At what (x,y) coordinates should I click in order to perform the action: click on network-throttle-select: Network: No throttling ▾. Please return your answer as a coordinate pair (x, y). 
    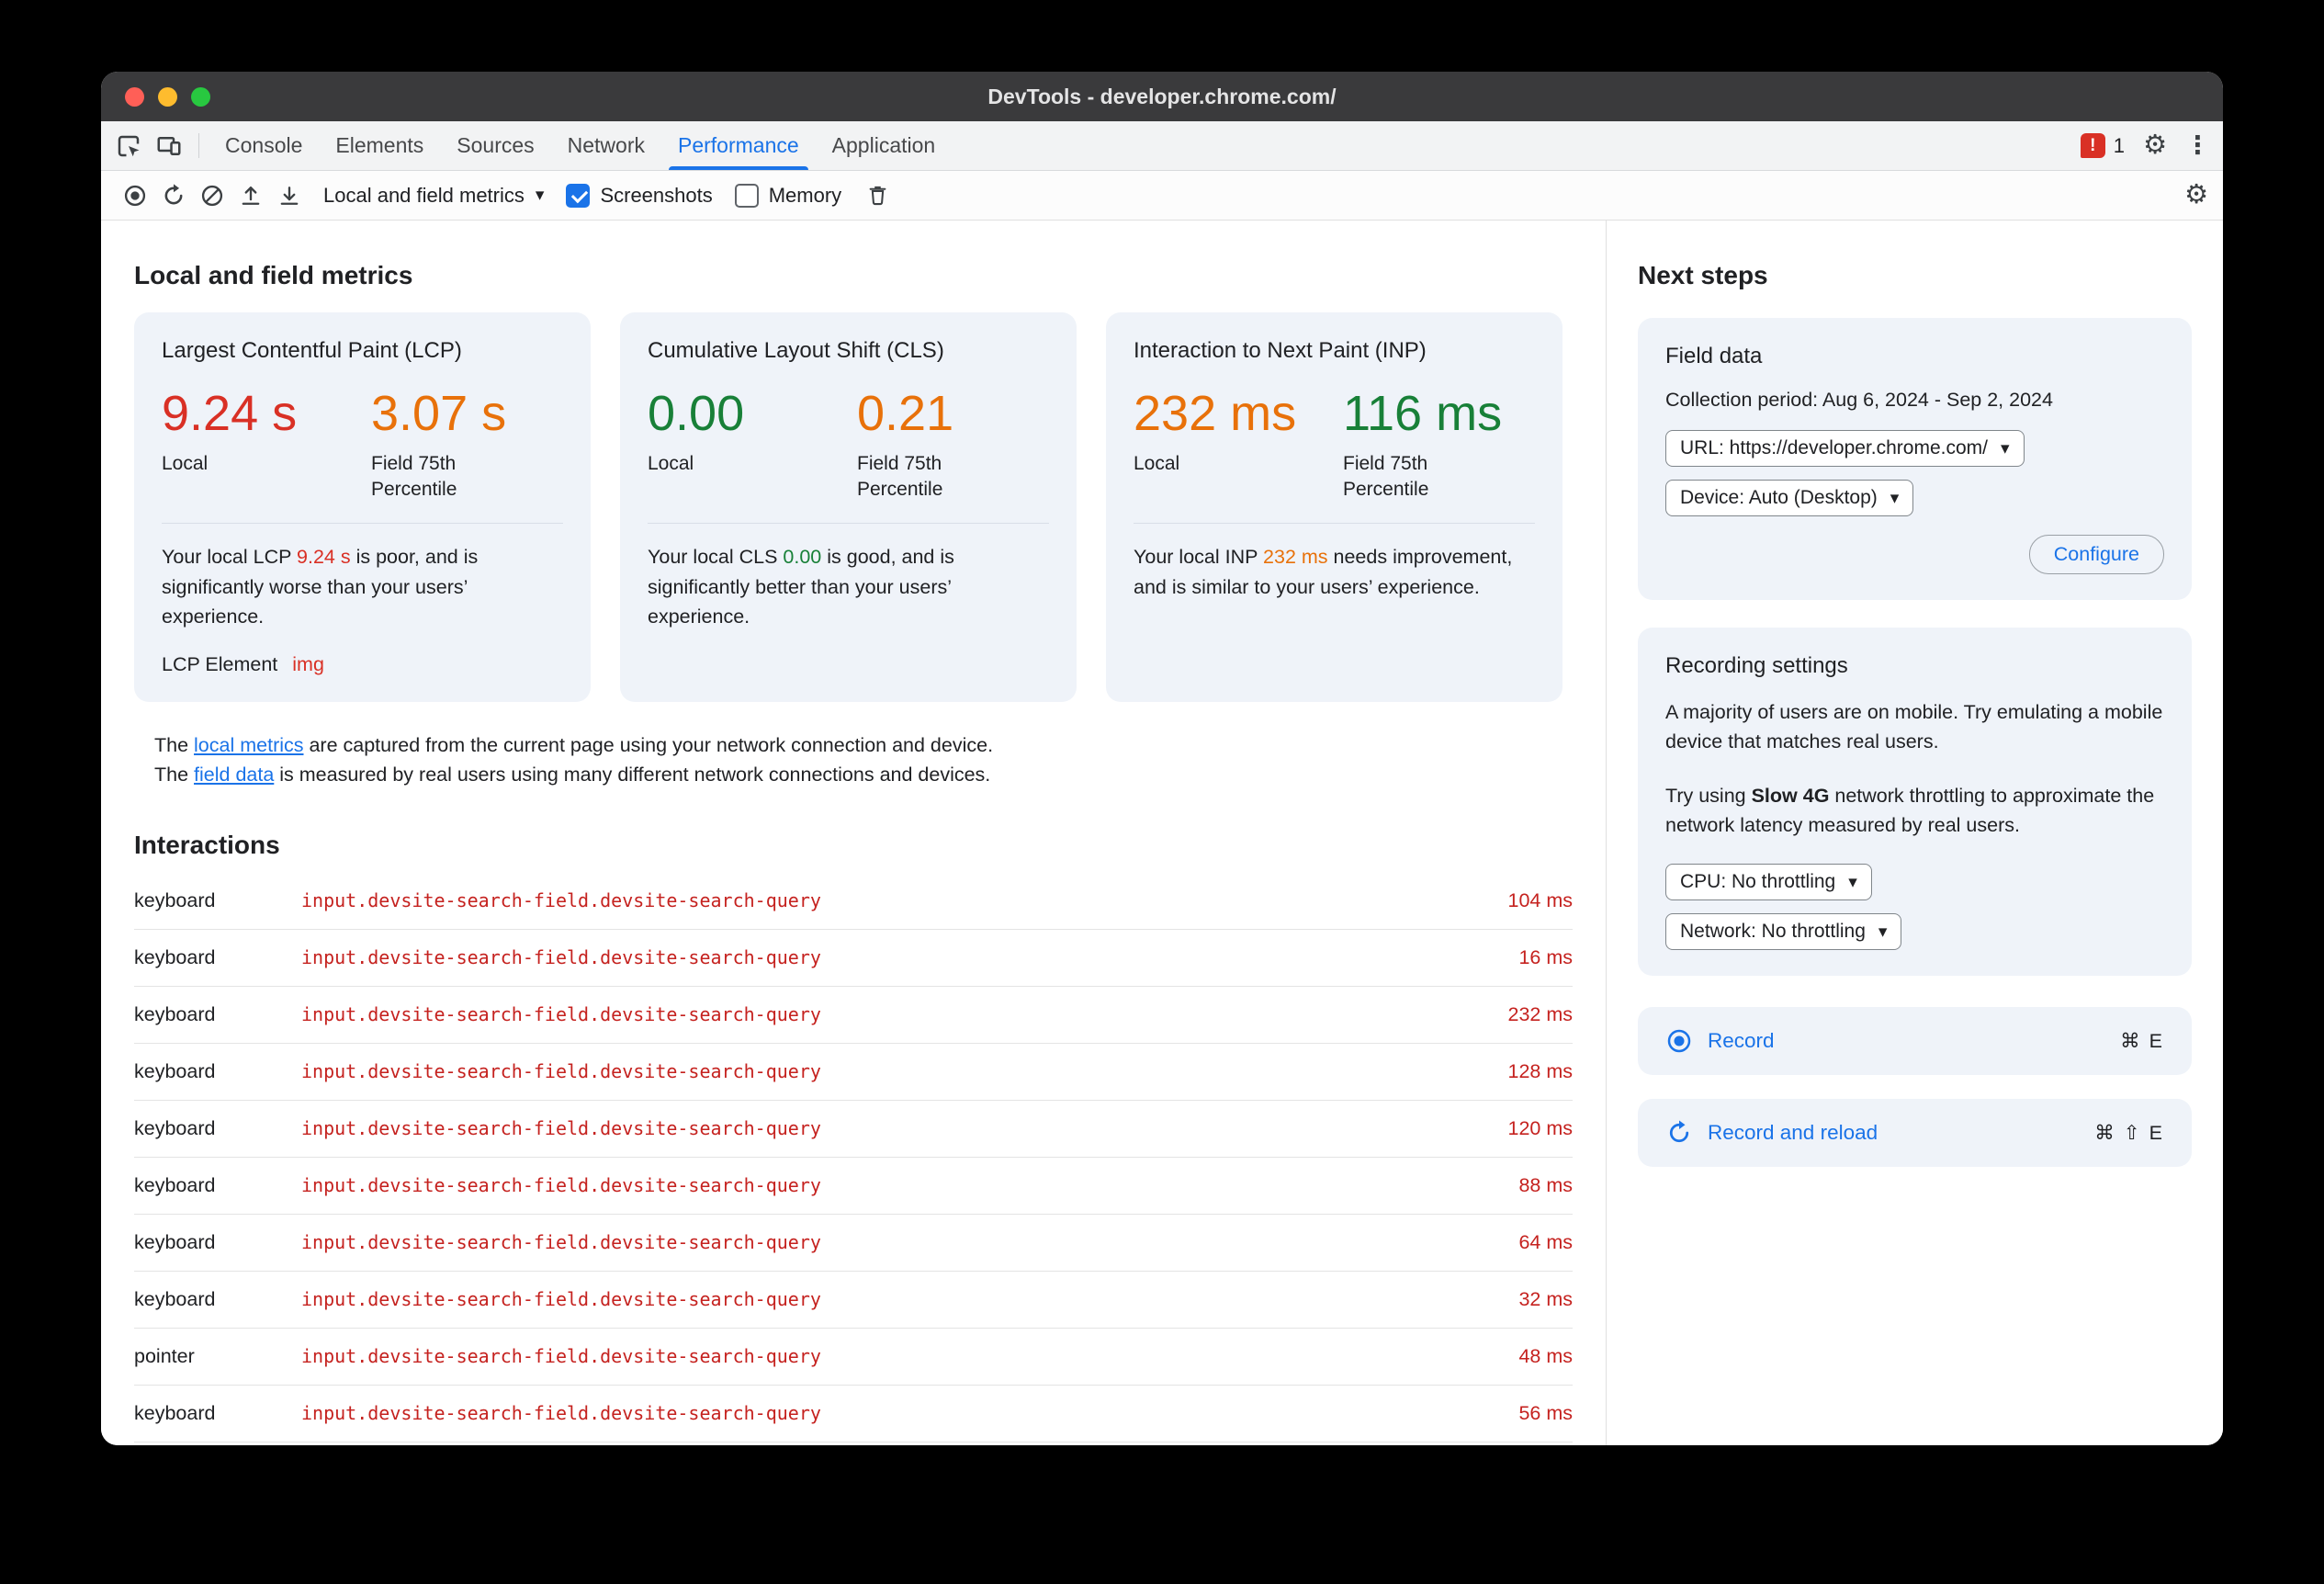
    Looking at the image, I should click on (1783, 932).